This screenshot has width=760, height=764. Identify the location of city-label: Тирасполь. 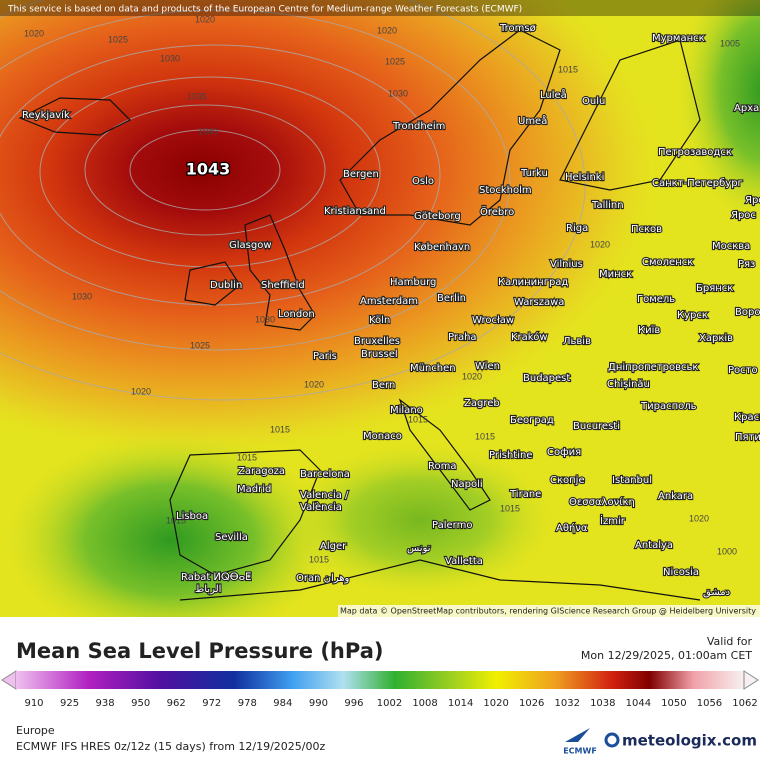
(668, 406).